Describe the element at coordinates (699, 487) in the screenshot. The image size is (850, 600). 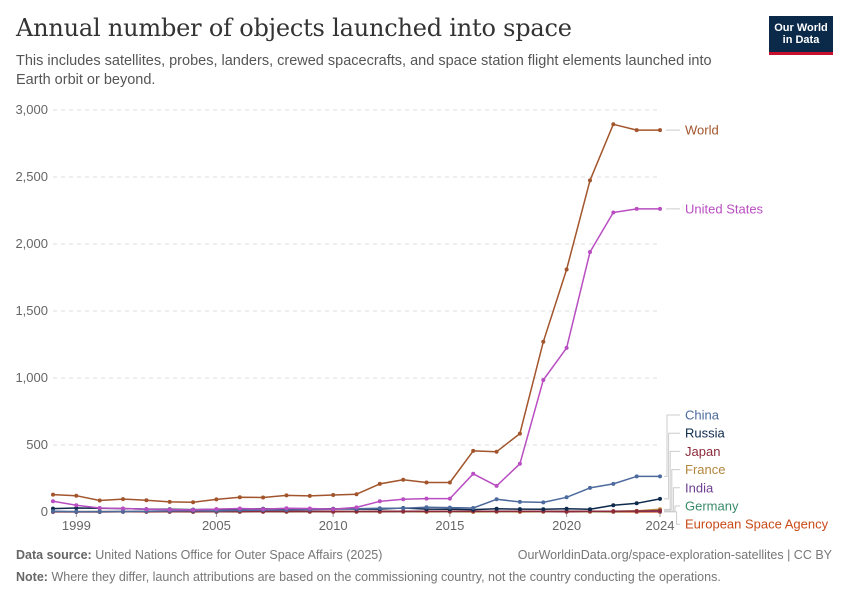
I see `series-label-india: India` at that location.